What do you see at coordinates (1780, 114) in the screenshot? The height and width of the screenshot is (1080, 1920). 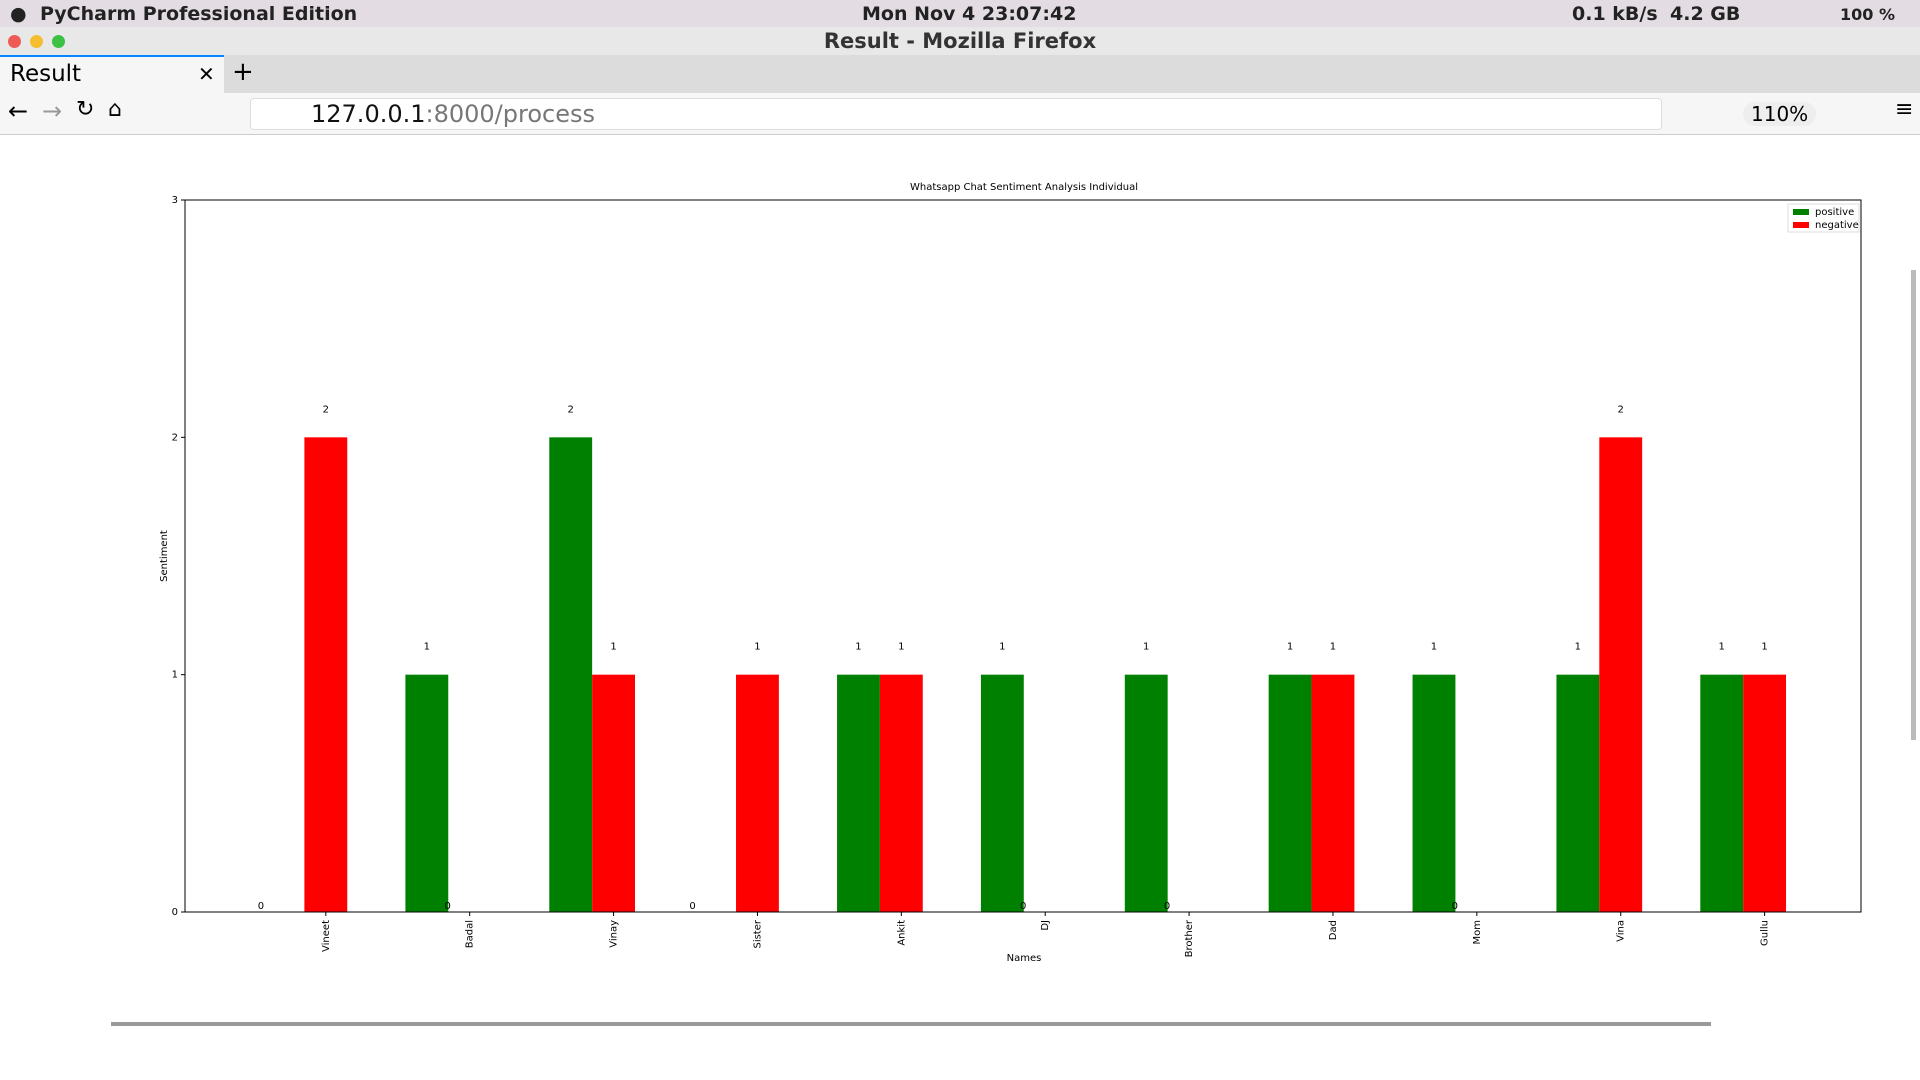 I see `zoom-level: 110%` at bounding box center [1780, 114].